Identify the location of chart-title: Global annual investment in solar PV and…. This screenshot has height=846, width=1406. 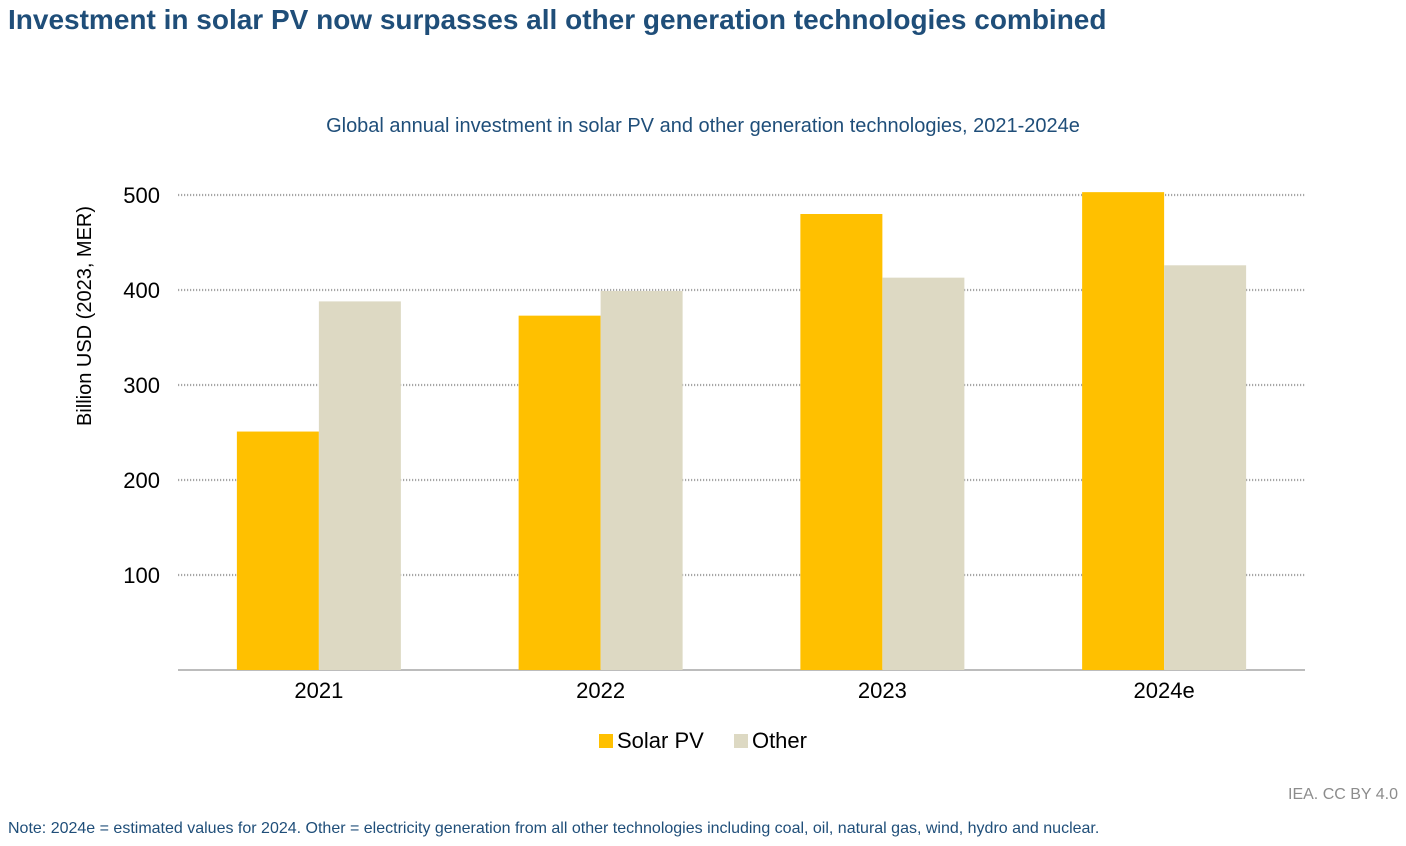
(703, 126).